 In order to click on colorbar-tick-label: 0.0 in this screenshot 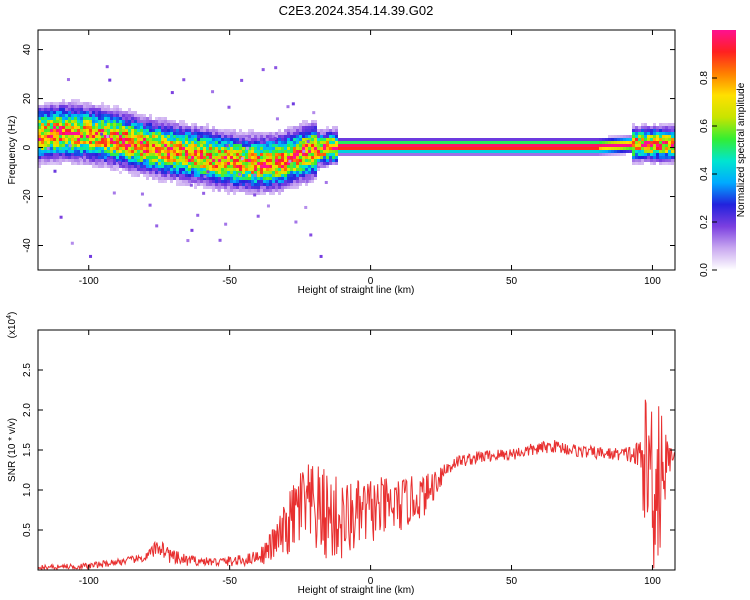, I will do `click(704, 270)`.